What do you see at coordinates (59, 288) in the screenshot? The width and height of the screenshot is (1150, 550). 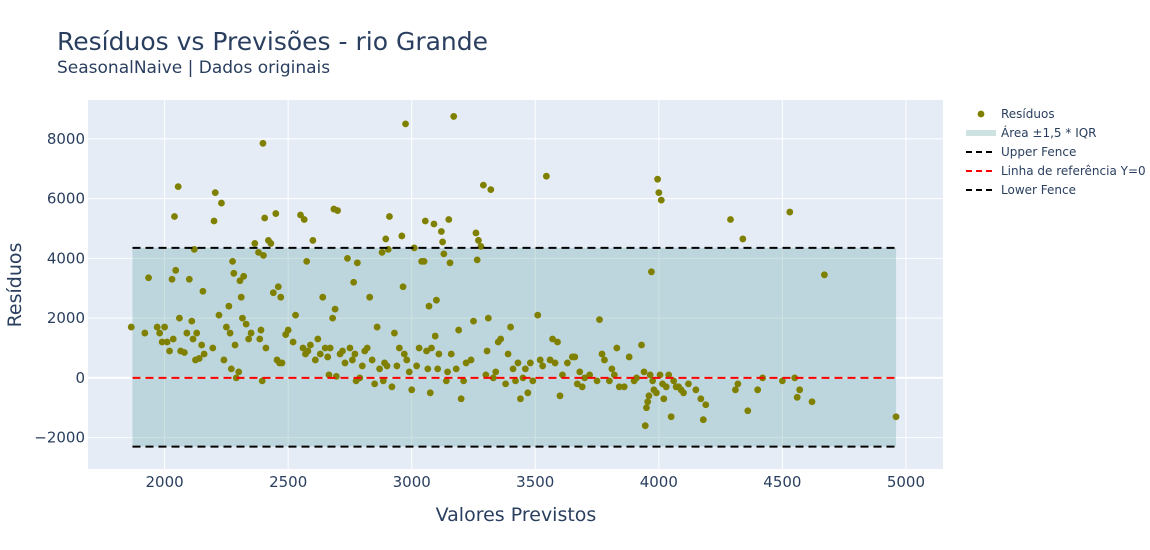 I see `y-axis-ticks: −2000 0 2000 4000 6000 8000` at bounding box center [59, 288].